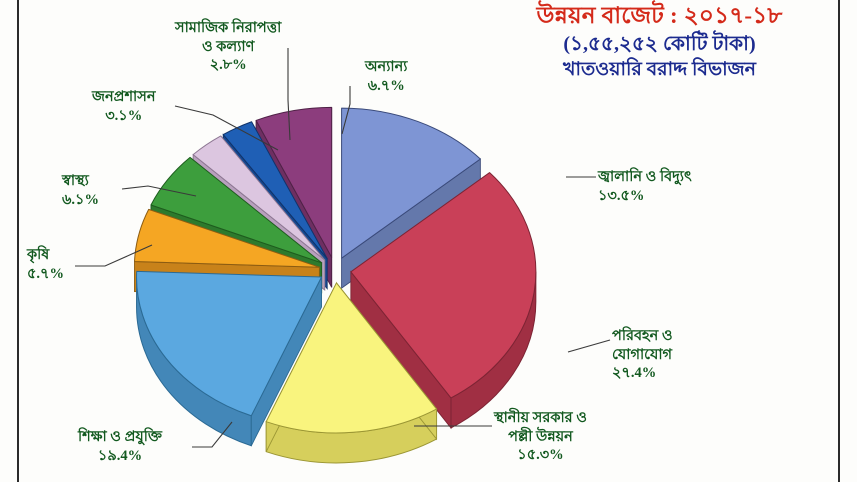 The height and width of the screenshot is (482, 857). I want to click on slice-label-local-government-line1: স্থানীয় সরকার ও, so click(540, 418).